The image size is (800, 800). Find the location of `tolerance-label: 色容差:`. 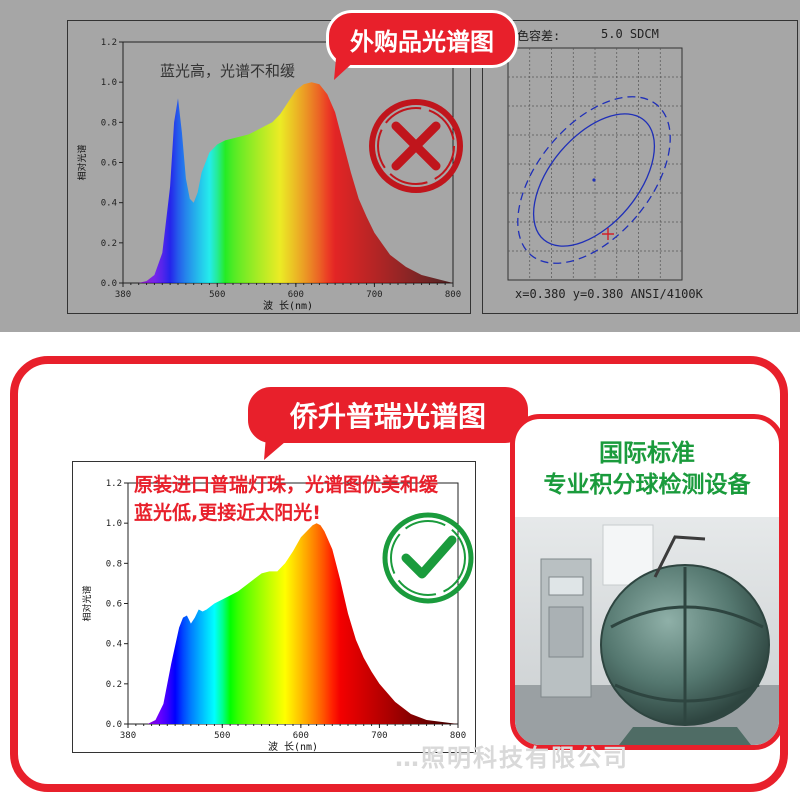

tolerance-label: 色容差: is located at coordinates (539, 36).